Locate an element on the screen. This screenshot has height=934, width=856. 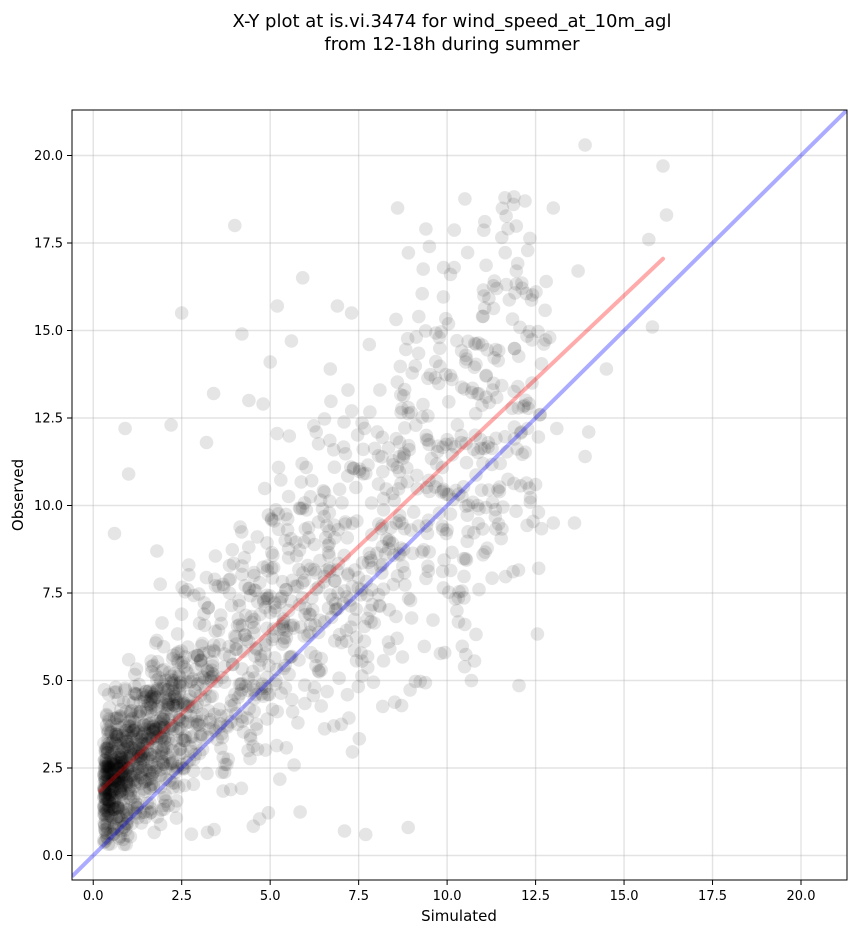
y-tick-label: 17.5 is located at coordinates (48, 244).